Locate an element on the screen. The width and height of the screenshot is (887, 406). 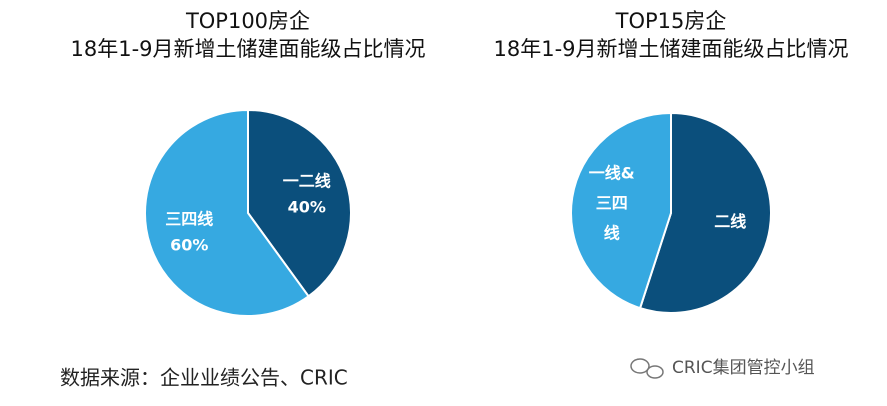
value-label: 40% is located at coordinates (307, 206).